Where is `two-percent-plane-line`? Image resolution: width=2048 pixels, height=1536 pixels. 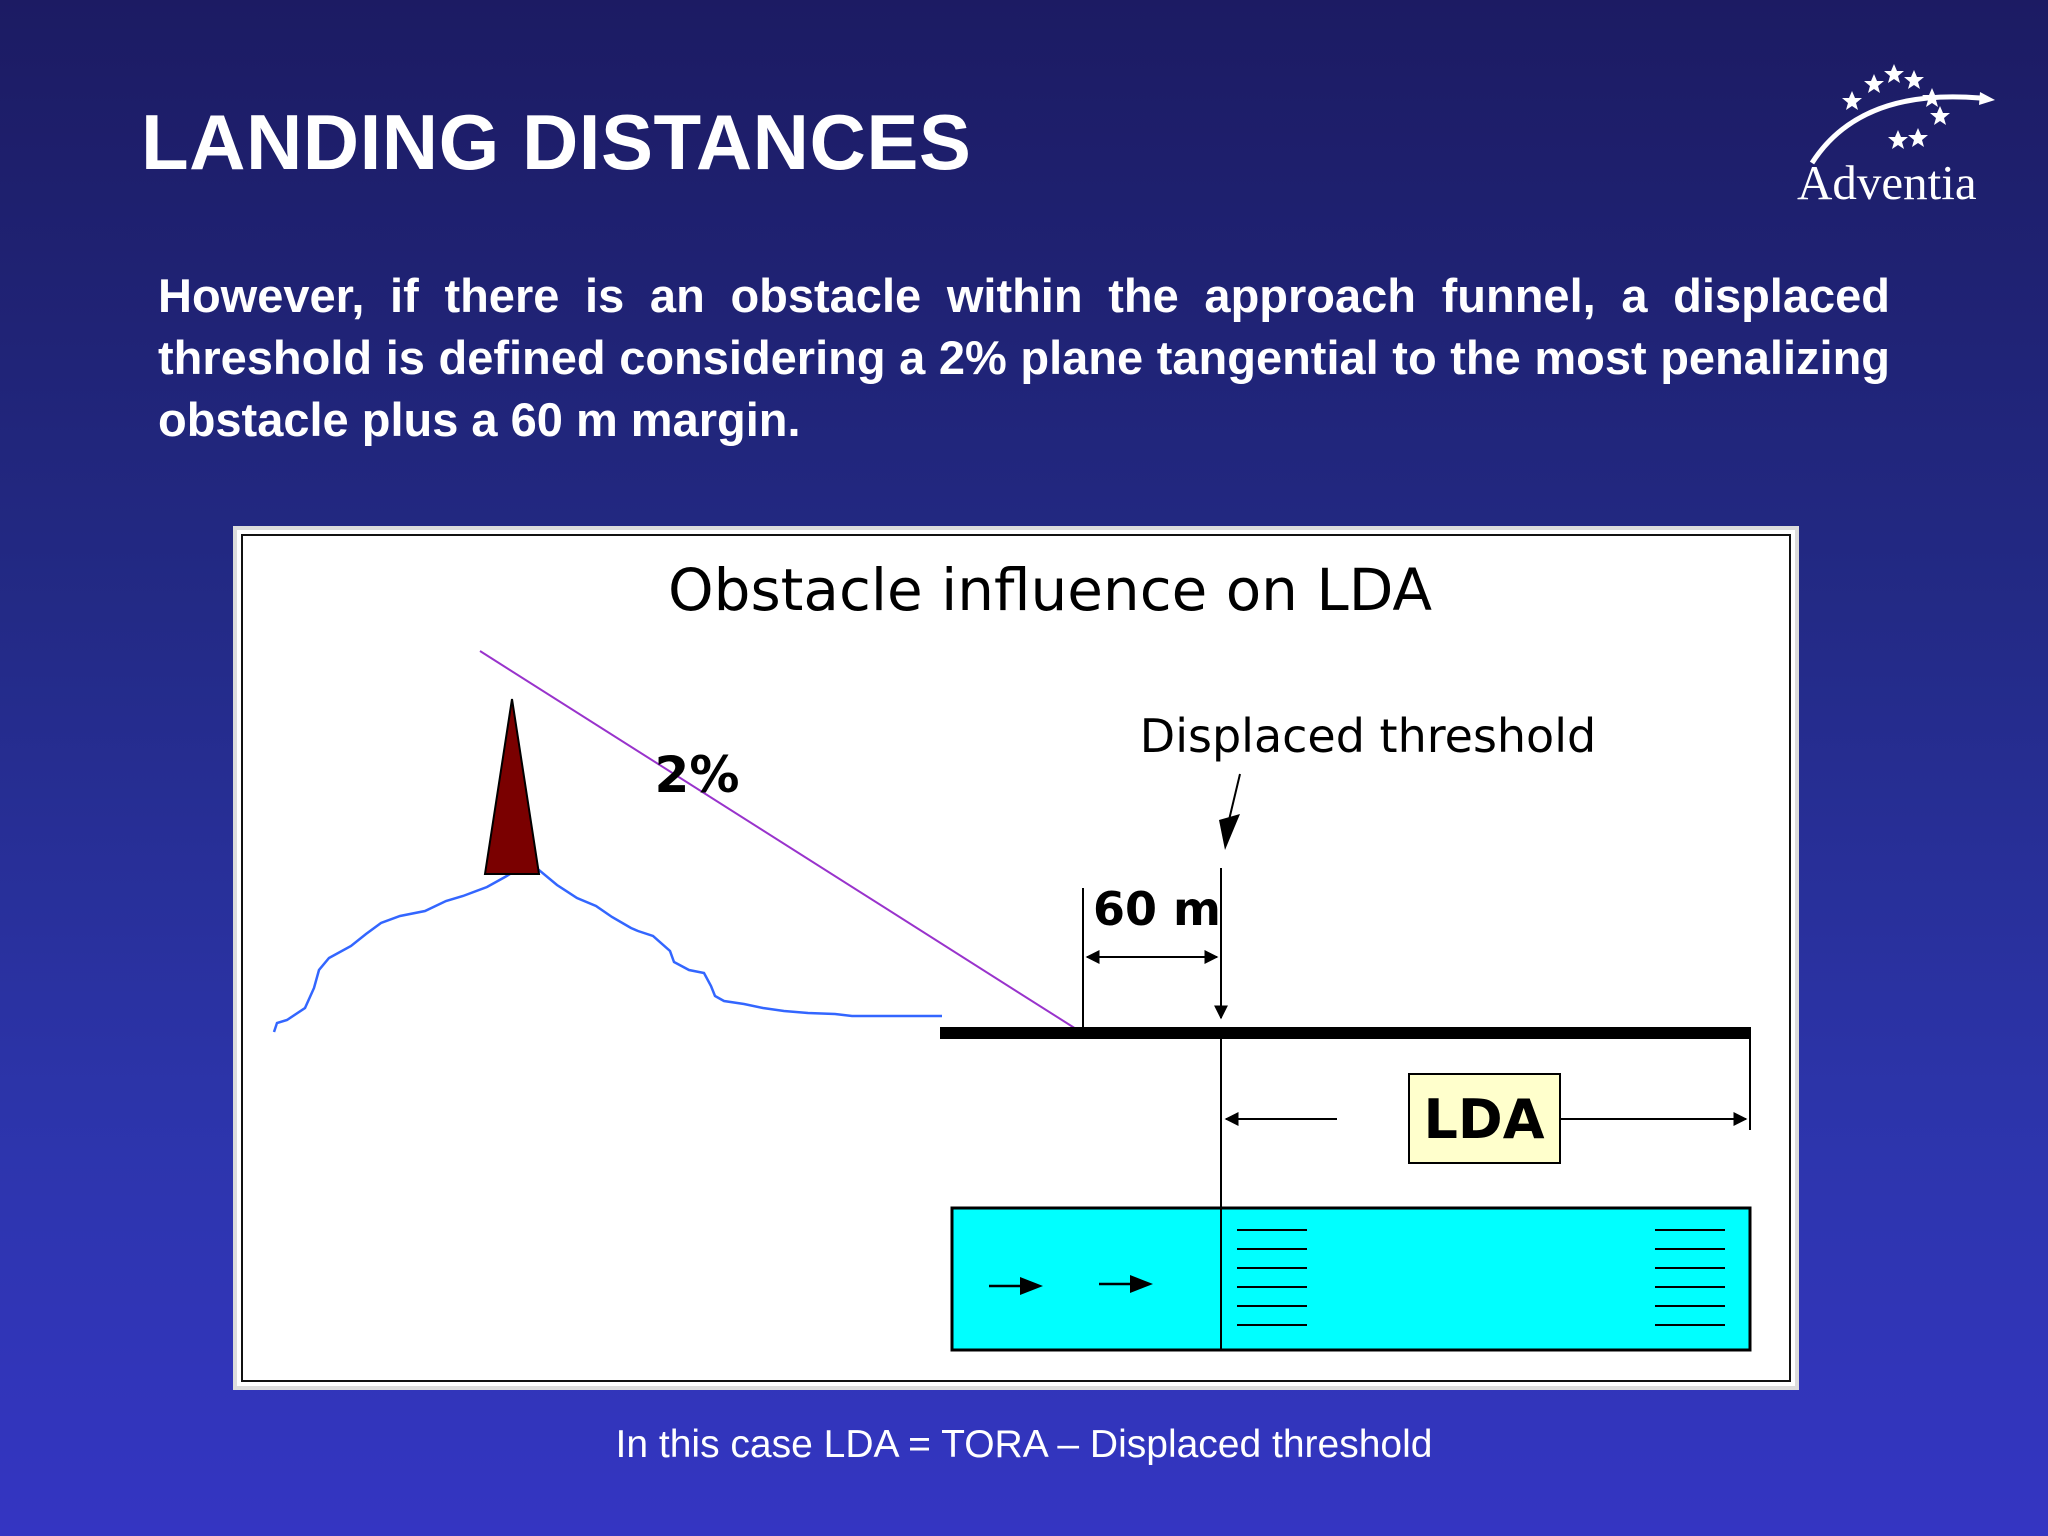
two-percent-plane-line is located at coordinates (782, 842).